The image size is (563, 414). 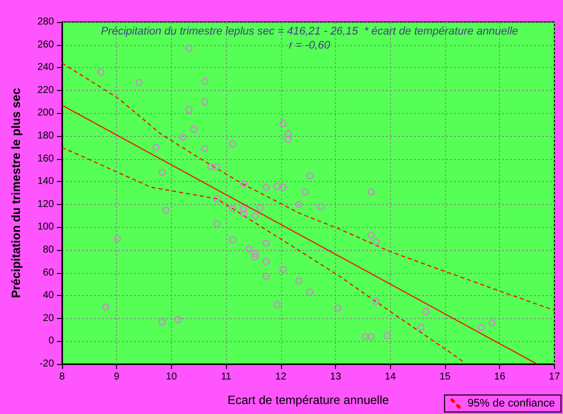 I want to click on y-tick-label: 60, so click(x=48, y=272).